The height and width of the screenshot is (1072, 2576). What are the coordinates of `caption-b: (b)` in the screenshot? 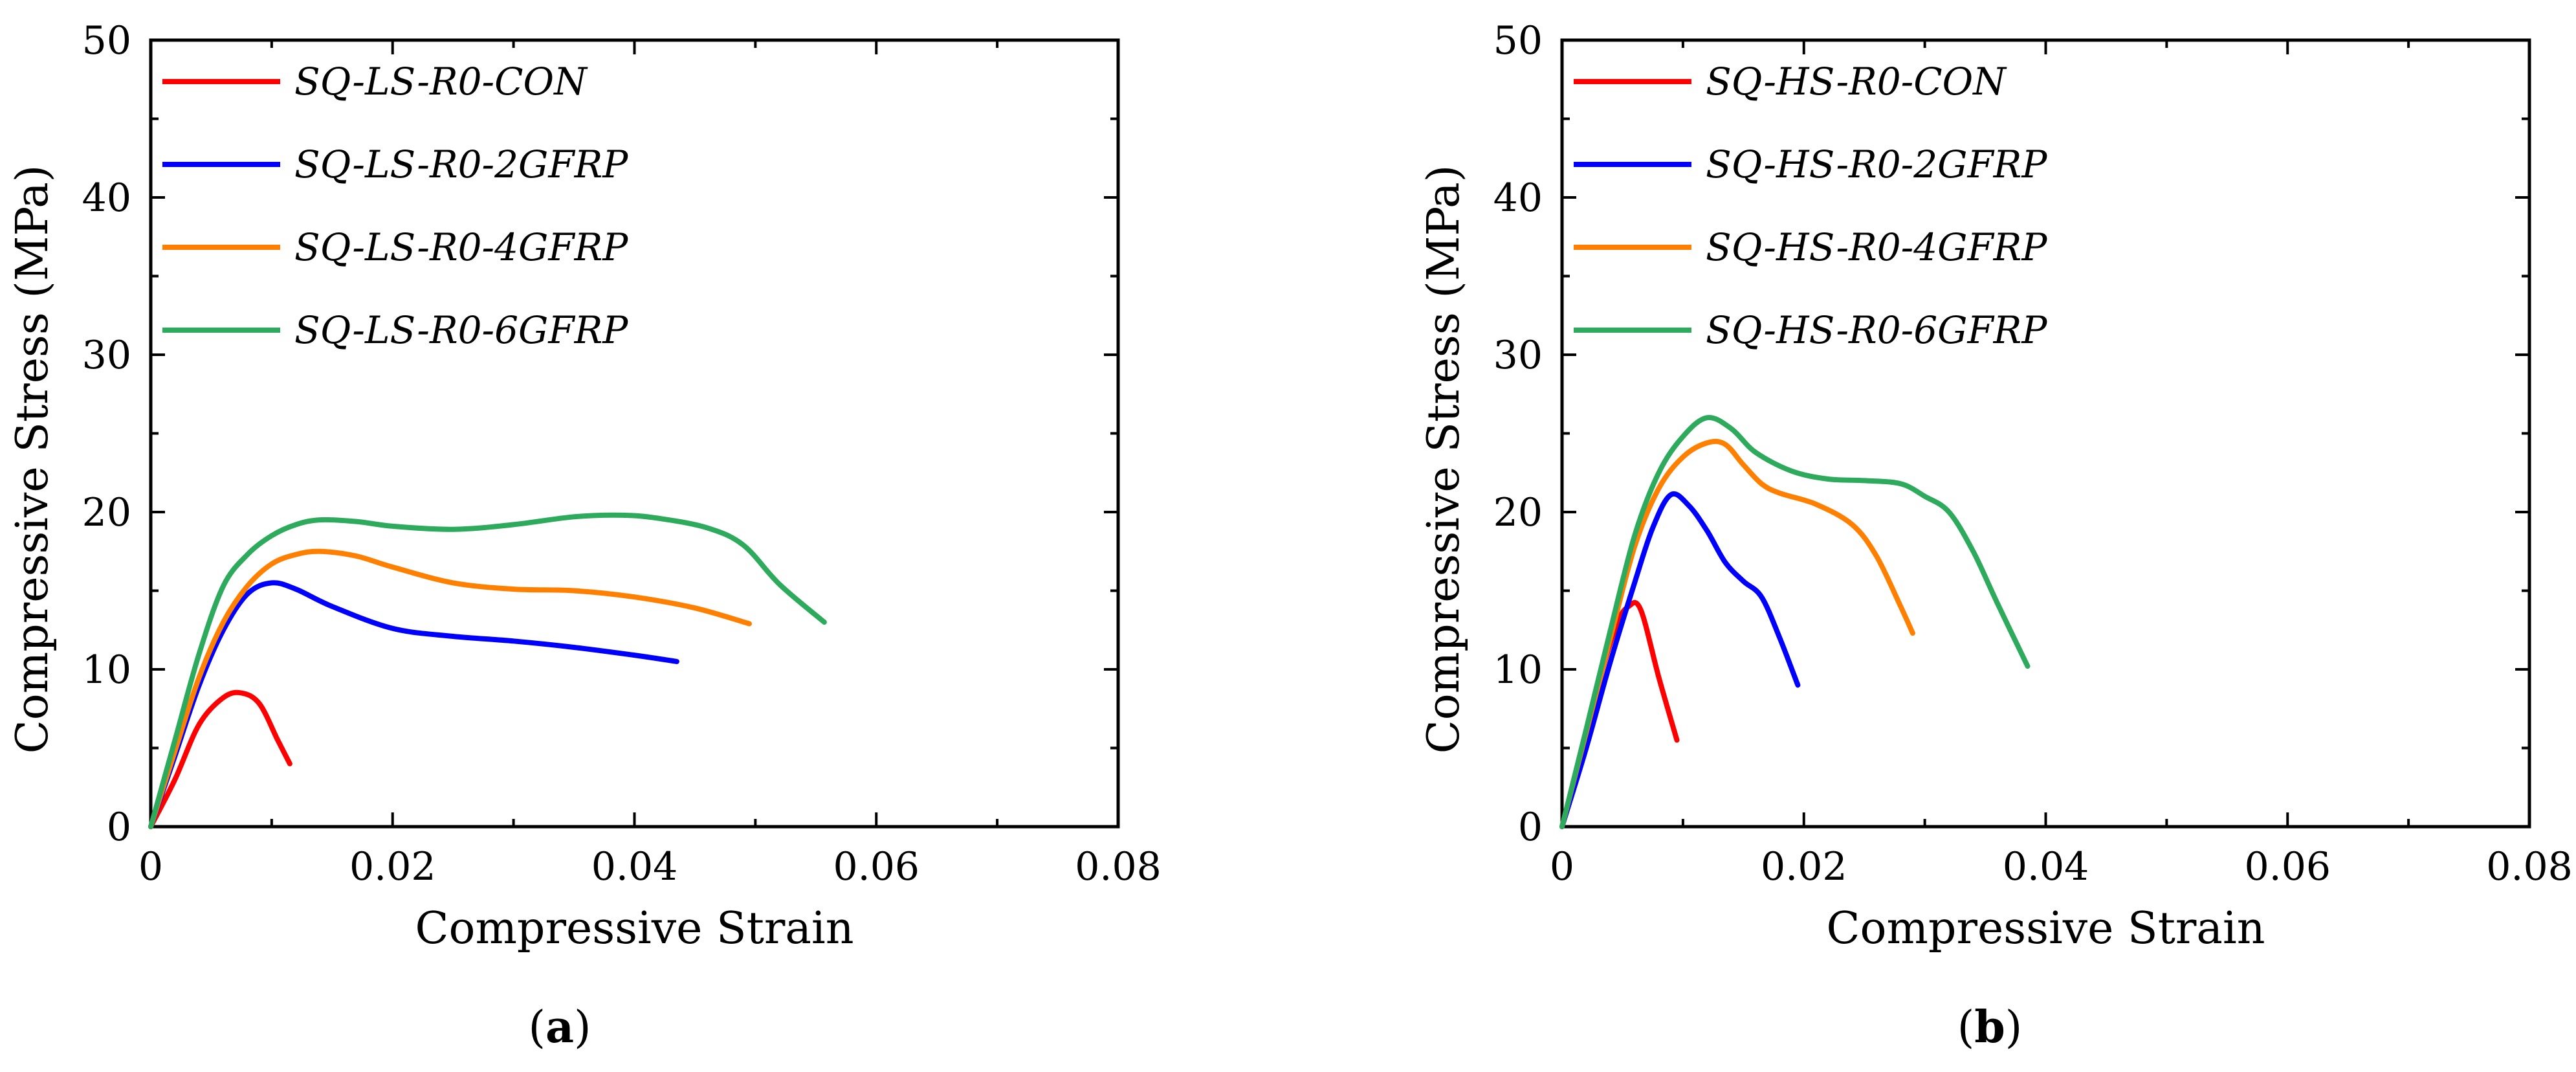 It's located at (1990, 1027).